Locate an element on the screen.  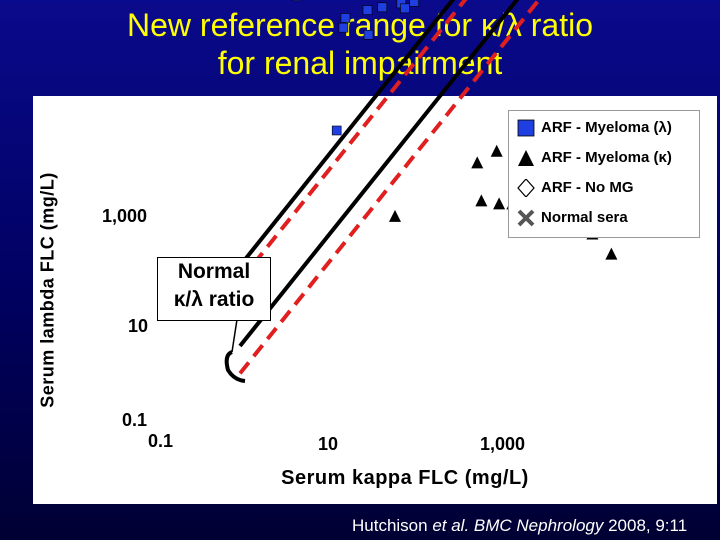
x-tick-label: 0.1 is located at coordinates (161, 441).